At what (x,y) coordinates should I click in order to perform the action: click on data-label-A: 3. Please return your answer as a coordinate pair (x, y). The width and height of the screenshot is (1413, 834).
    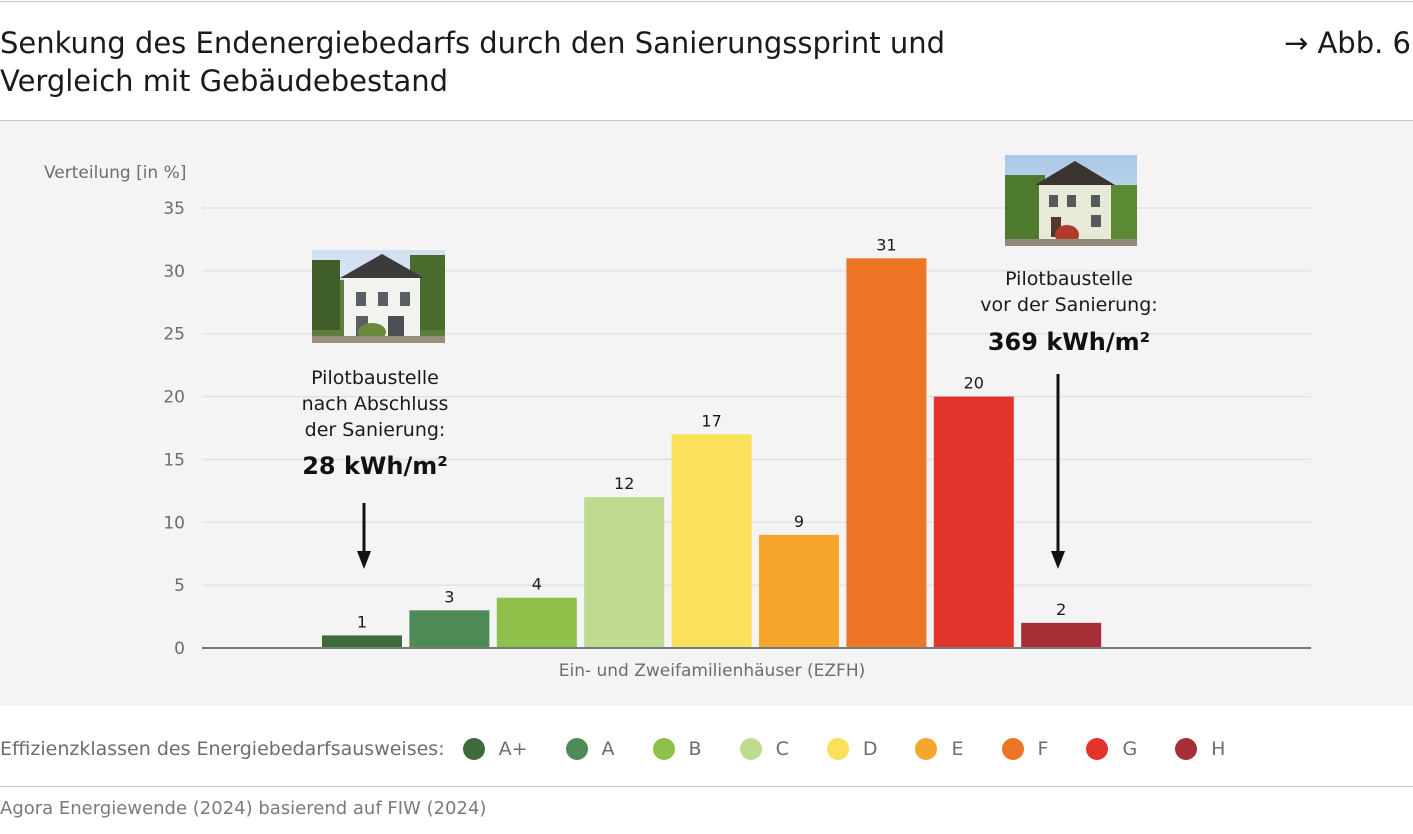
    Looking at the image, I should click on (449, 596).